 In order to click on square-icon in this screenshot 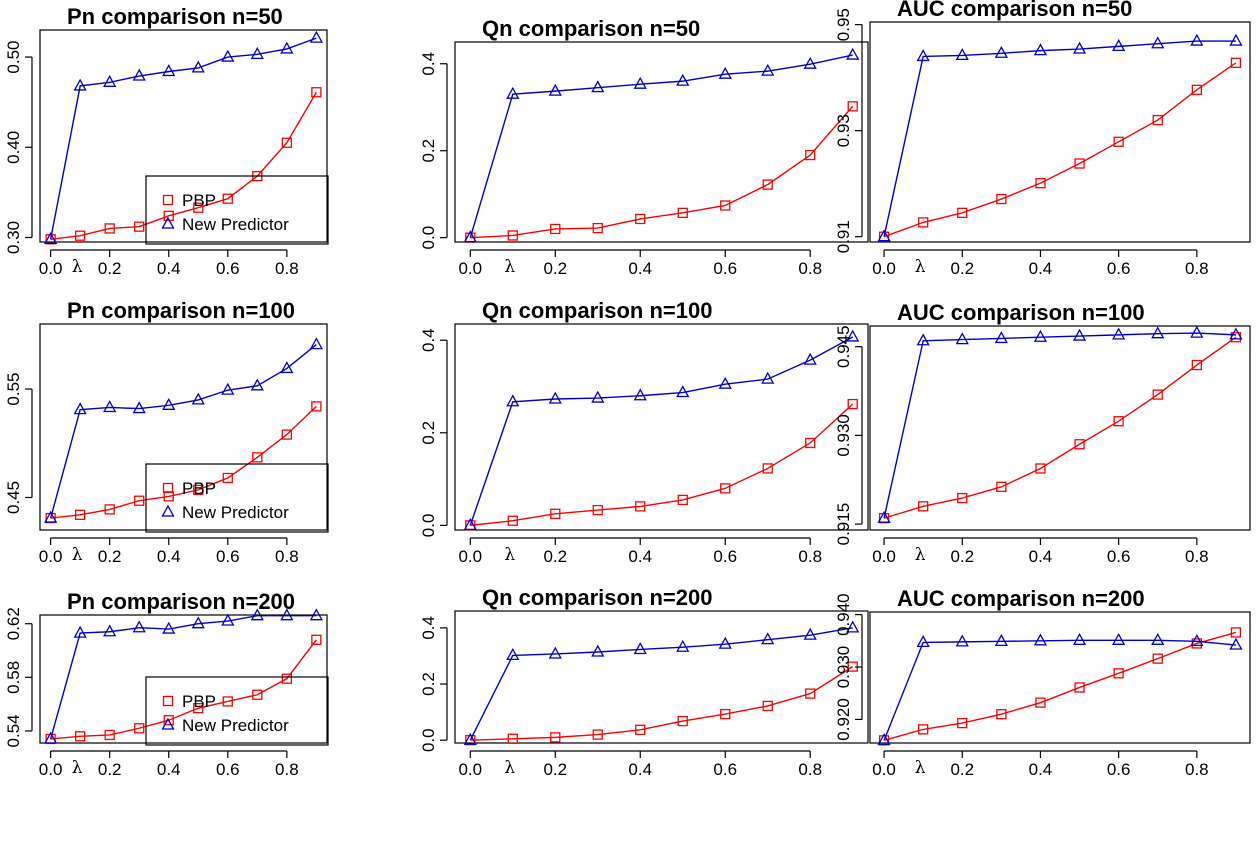, I will do `click(168, 701)`.